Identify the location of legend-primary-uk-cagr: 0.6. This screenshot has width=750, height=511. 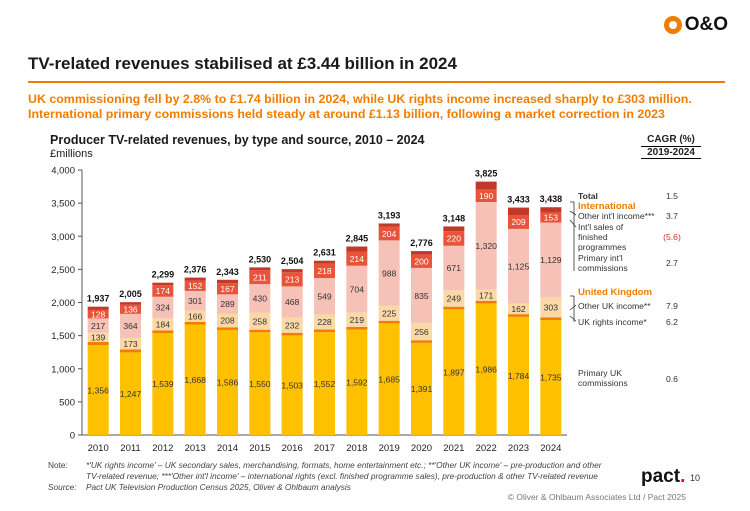
(672, 379).